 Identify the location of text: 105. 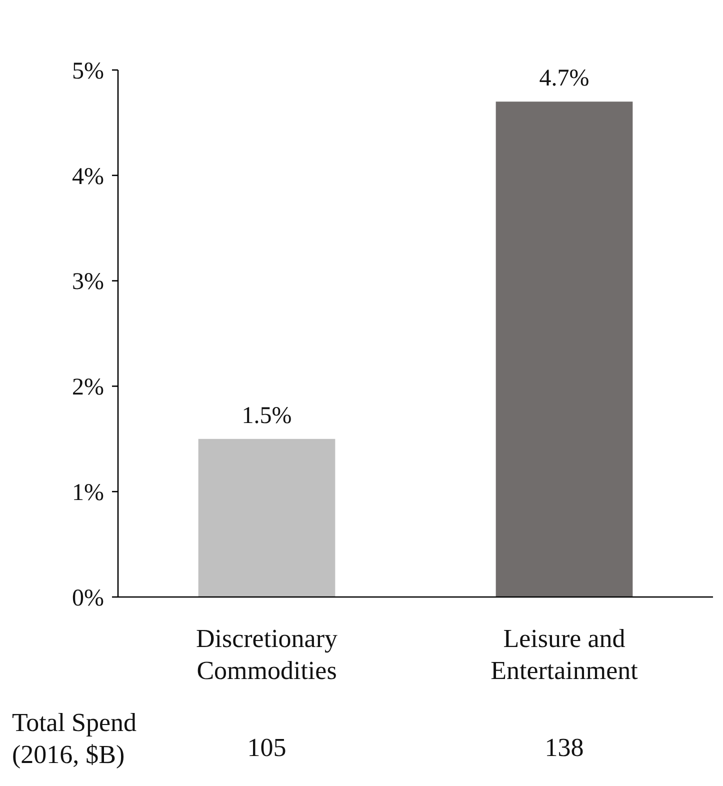
(266, 747).